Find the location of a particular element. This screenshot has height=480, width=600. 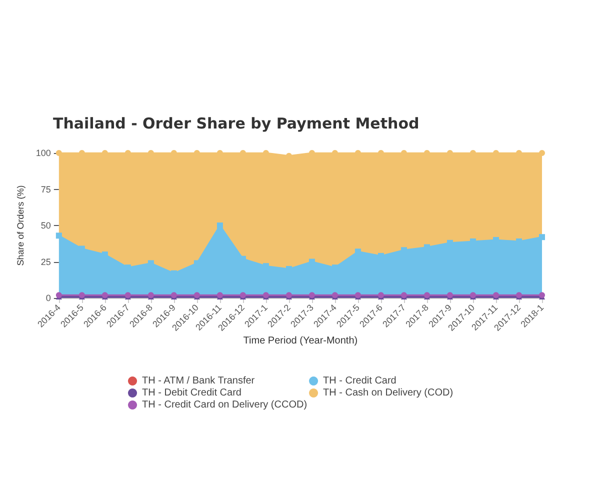

legend-label: TH - Credit Card is located at coordinates (359, 381).